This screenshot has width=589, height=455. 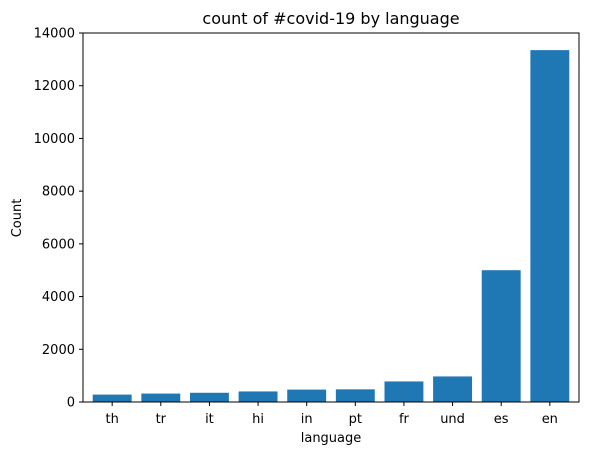 What do you see at coordinates (452, 419) in the screenshot?
I see `x-tick-label: und` at bounding box center [452, 419].